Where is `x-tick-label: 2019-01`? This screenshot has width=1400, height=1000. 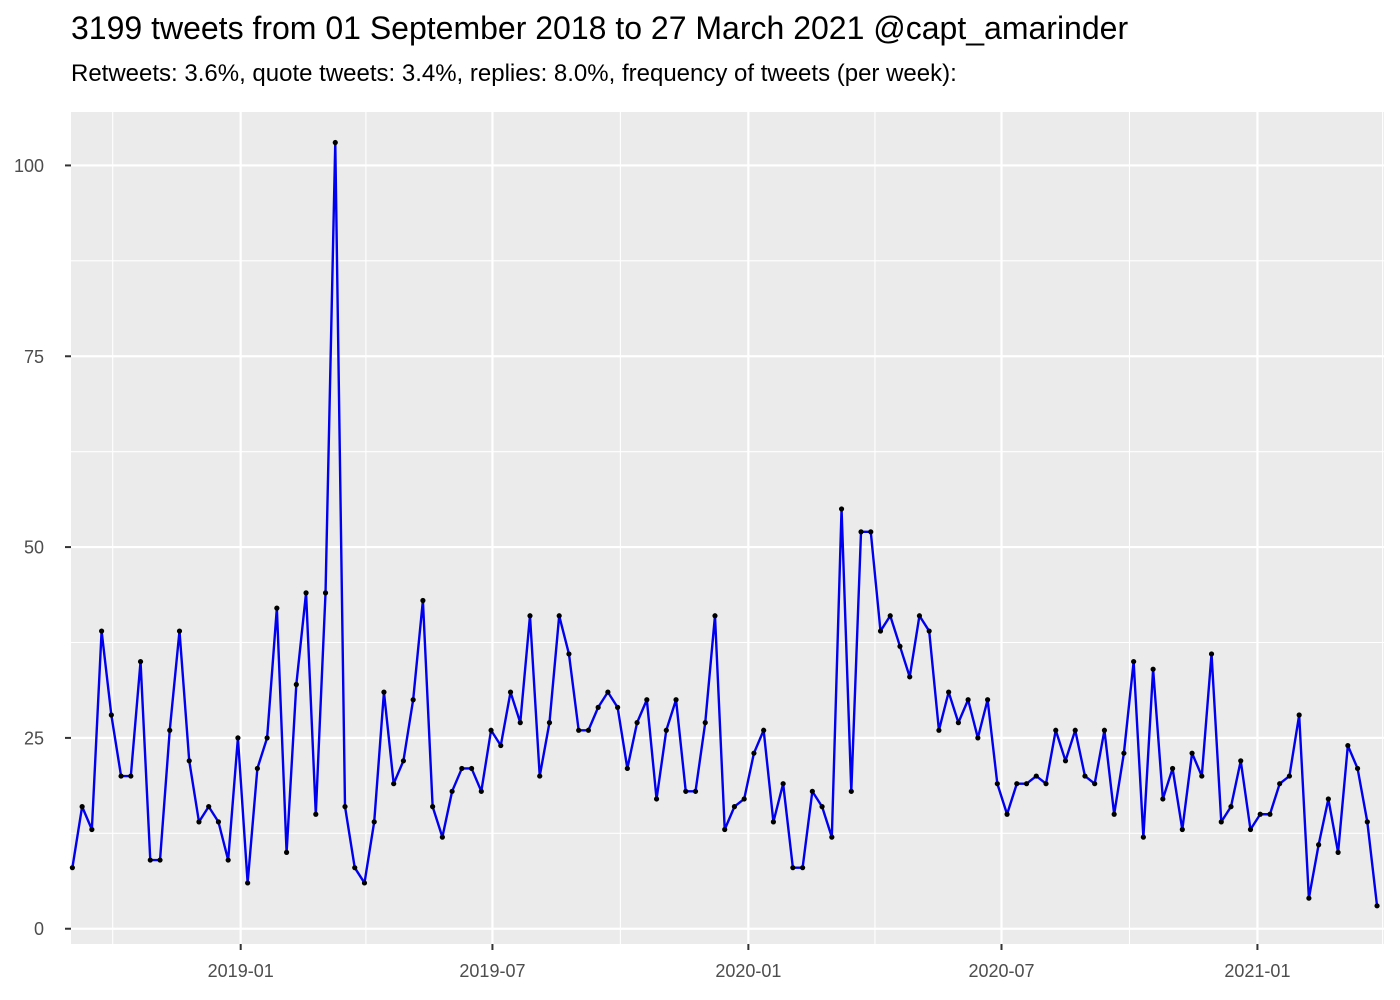 x-tick-label: 2019-01 is located at coordinates (241, 971).